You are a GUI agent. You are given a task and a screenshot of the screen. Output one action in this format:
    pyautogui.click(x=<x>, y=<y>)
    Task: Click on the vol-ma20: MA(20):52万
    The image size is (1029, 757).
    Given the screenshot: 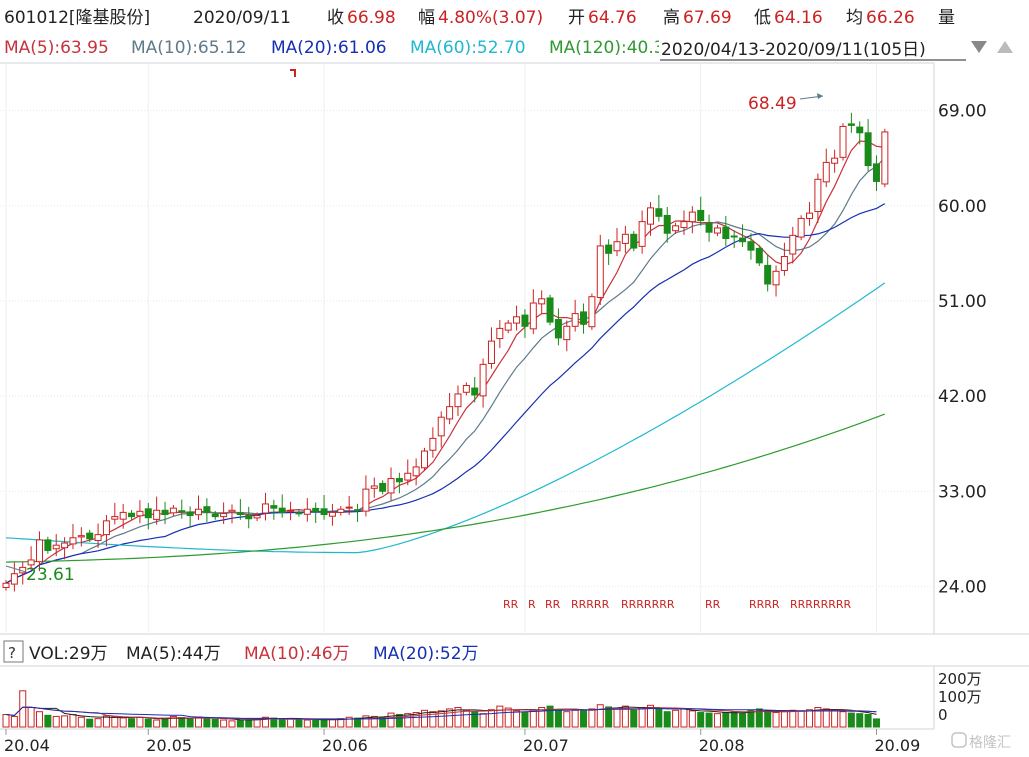 What is the action you would take?
    pyautogui.click(x=426, y=654)
    